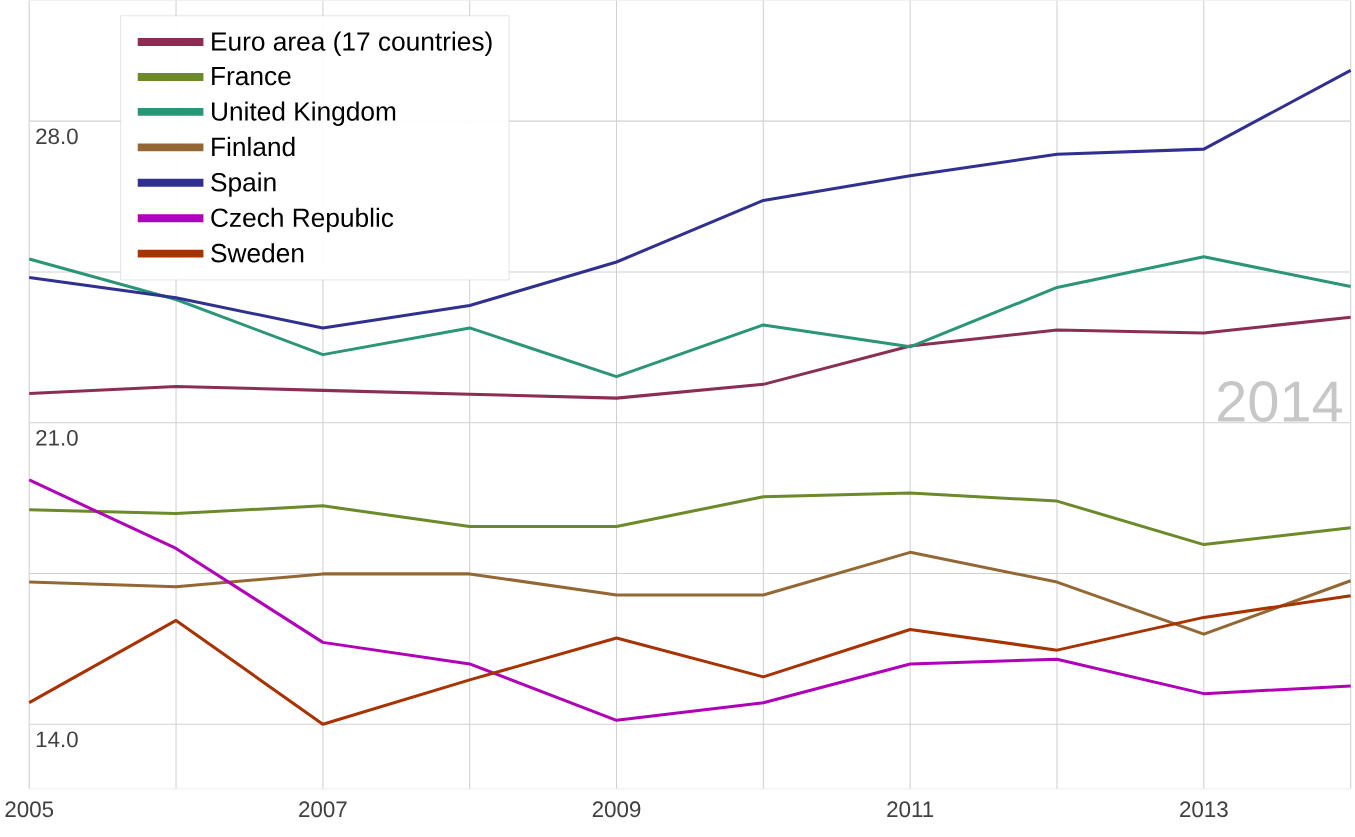 This screenshot has width=1355, height=837. Describe the element at coordinates (352, 43) in the screenshot. I see `legend-label: Euro area (17 countries)` at that location.